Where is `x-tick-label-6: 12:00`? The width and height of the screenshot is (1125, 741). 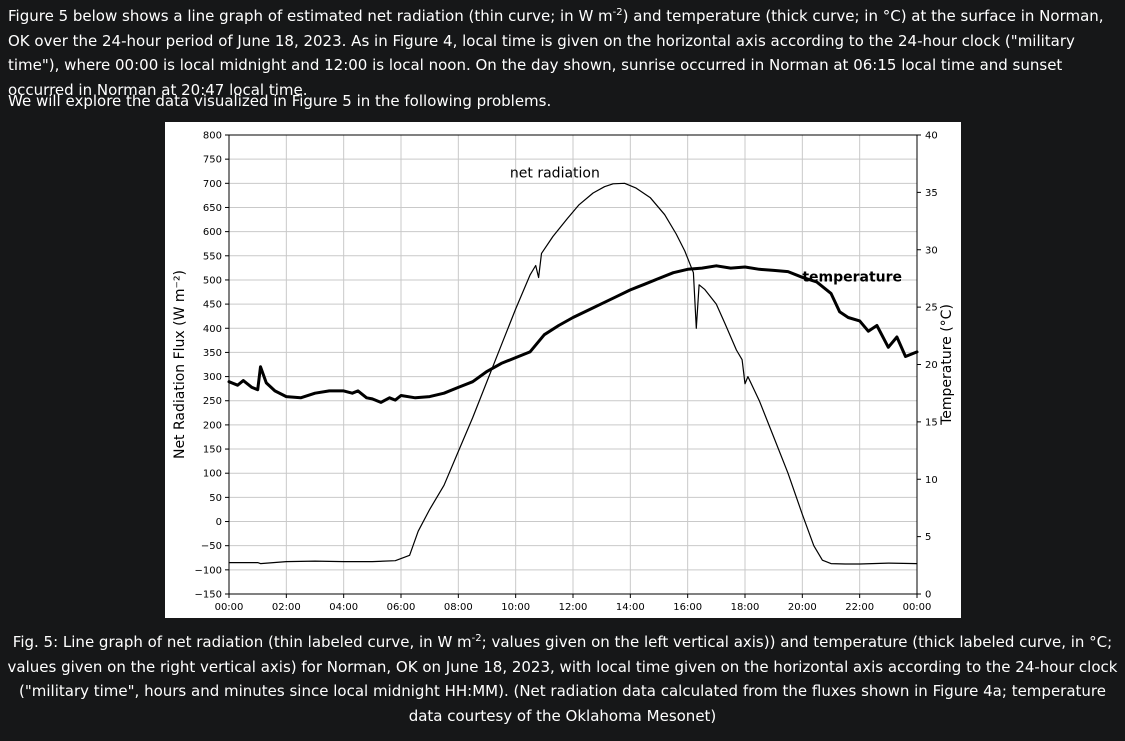
x-tick-label-6: 12:00 is located at coordinates (573, 607).